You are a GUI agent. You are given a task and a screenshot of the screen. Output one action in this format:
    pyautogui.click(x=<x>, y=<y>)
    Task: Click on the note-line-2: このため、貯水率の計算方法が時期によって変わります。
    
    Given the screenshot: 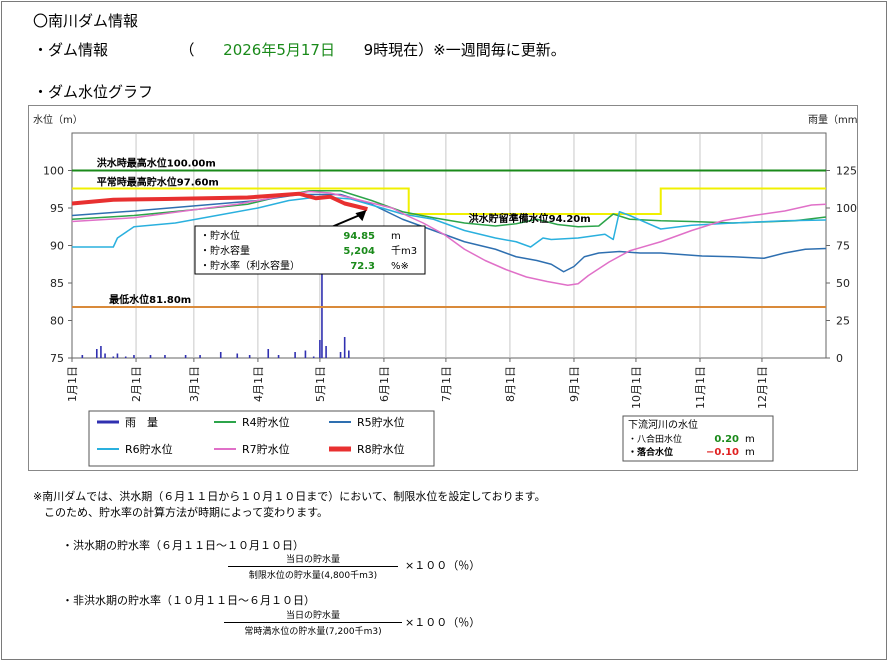 What is the action you would take?
    pyautogui.click(x=181, y=512)
    